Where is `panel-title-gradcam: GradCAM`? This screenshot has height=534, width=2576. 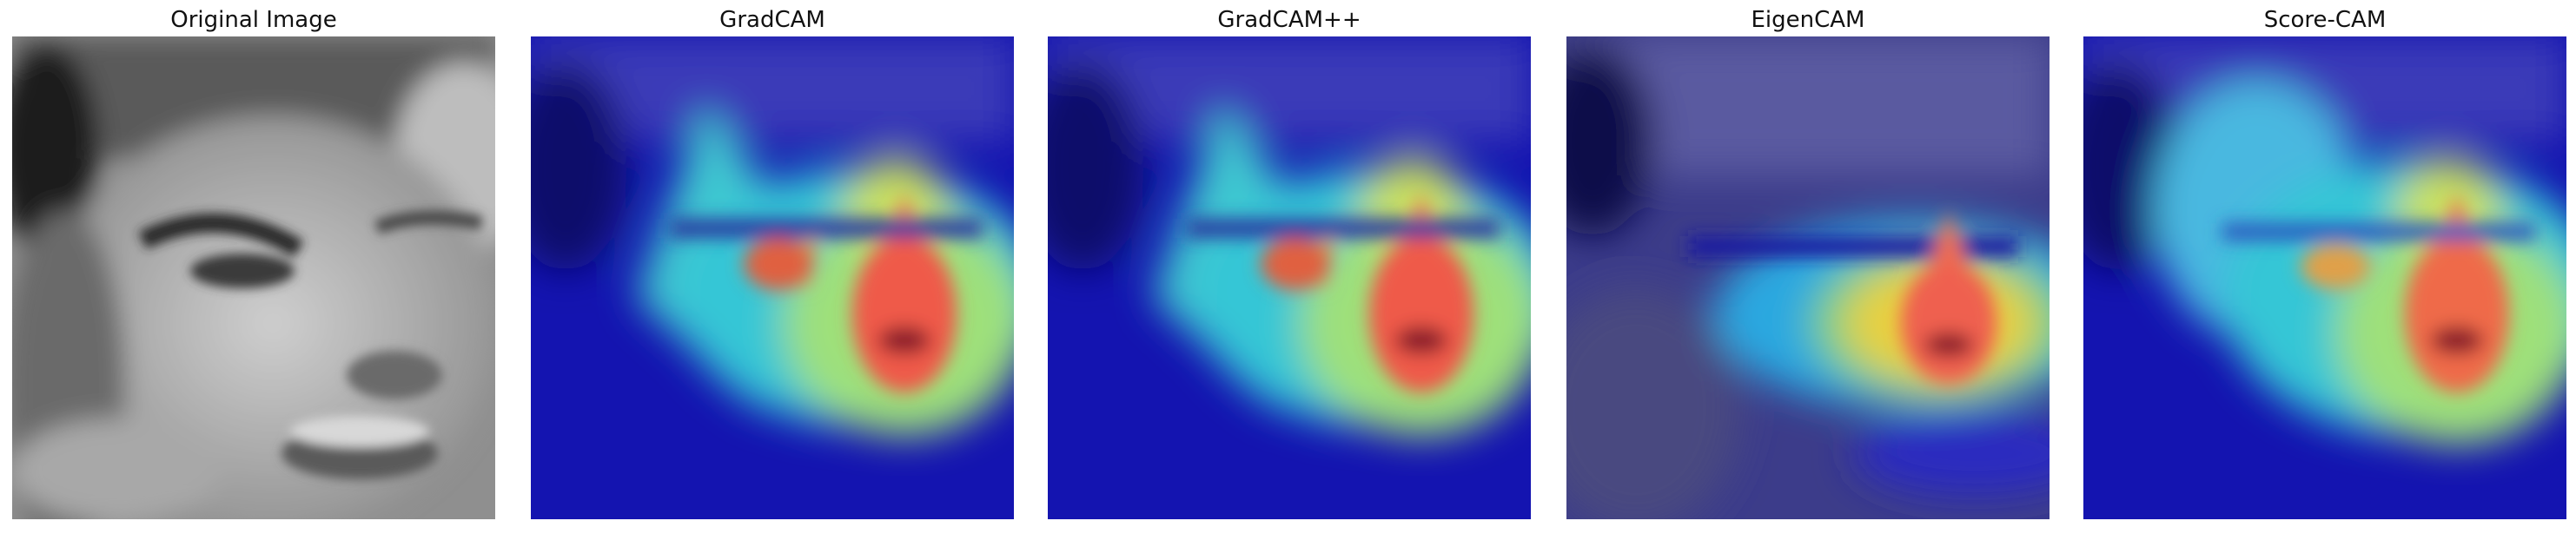
panel-title-gradcam: GradCAM is located at coordinates (772, 20).